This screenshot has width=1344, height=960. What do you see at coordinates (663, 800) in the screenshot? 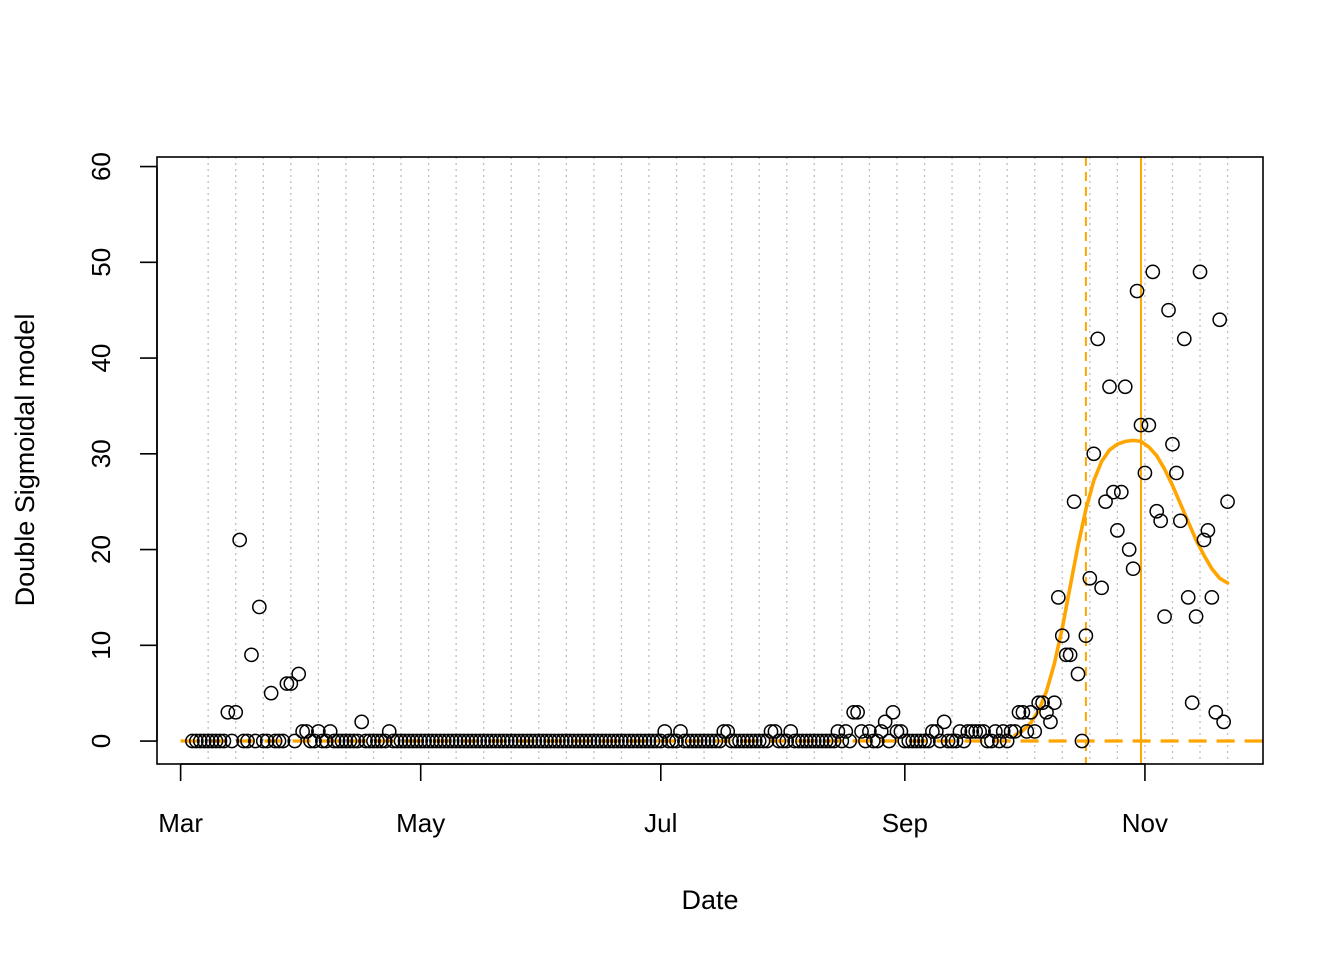
I see `x-axis: Mar May Jul Sep Nov` at bounding box center [663, 800].